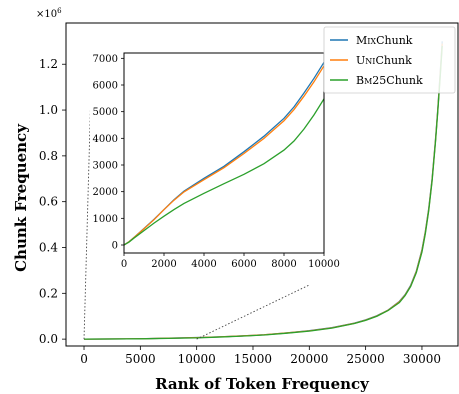 This screenshot has width=459, height=394. What do you see at coordinates (21, 197) in the screenshot?
I see `y-axis-label: Chunk Frequency` at bounding box center [21, 197].